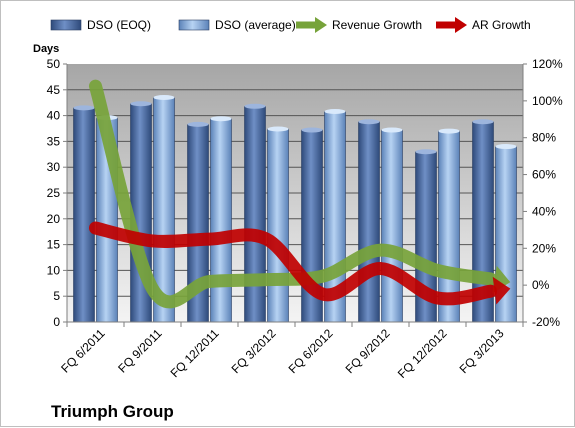  What do you see at coordinates (194, 25) in the screenshot?
I see `legend-swatch-dso-average` at bounding box center [194, 25].